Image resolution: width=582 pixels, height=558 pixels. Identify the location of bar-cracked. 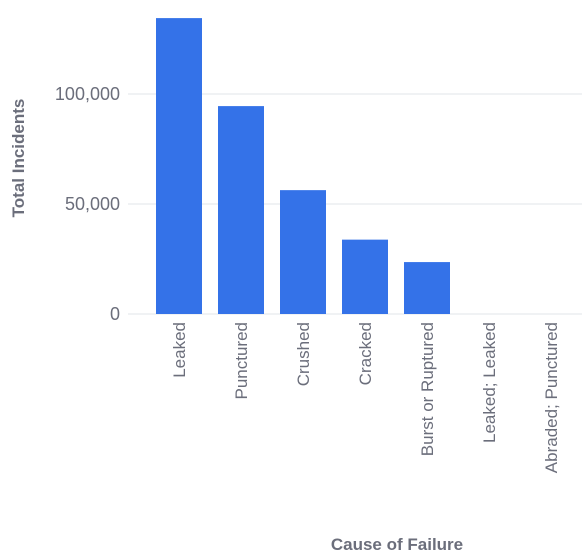
(365, 276).